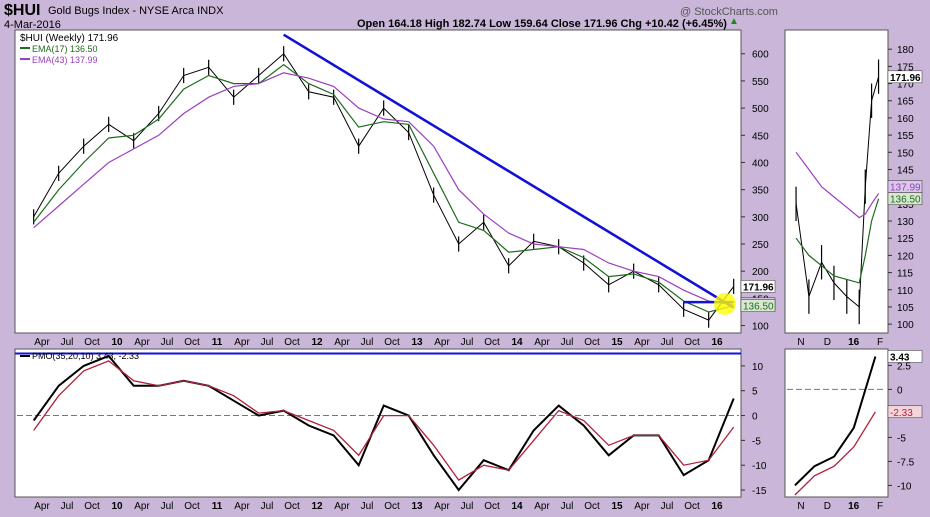 This screenshot has width=930, height=517. I want to click on legend-pmo: PMO(35,20,10) 3.43, -2.33, so click(85, 356).